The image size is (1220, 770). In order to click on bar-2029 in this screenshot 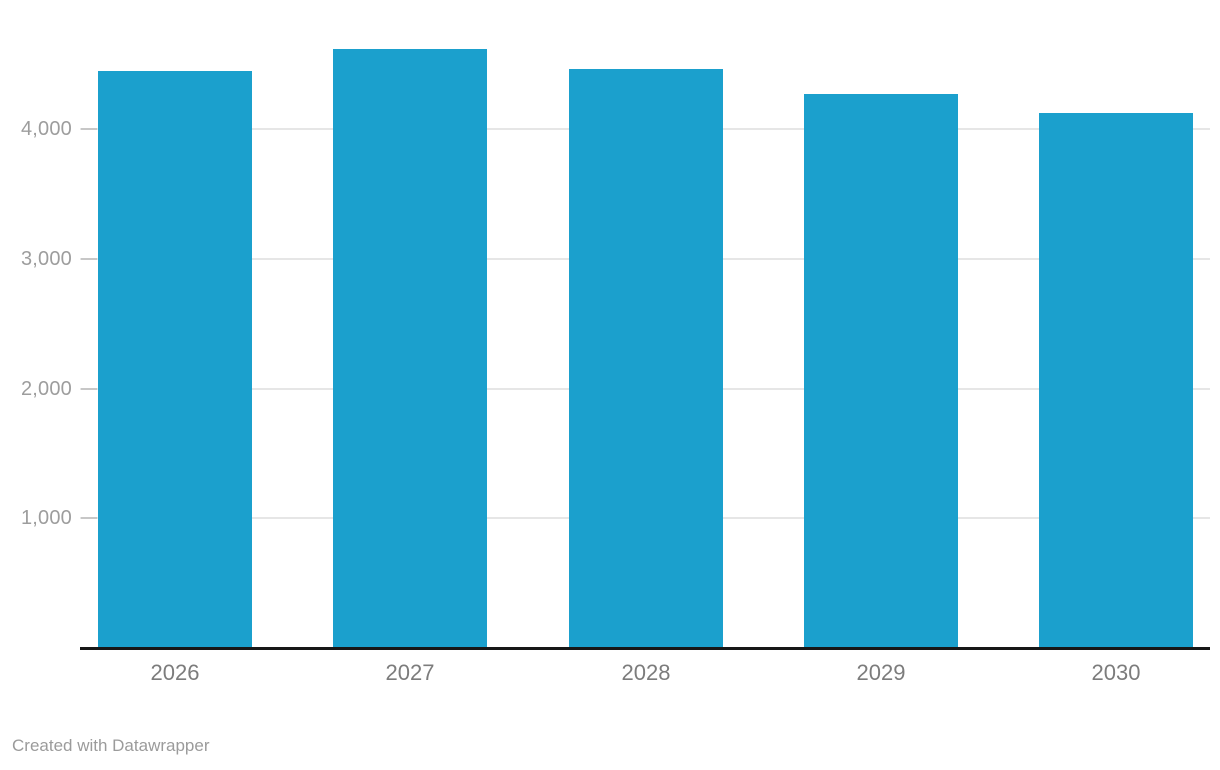, I will do `click(881, 370)`.